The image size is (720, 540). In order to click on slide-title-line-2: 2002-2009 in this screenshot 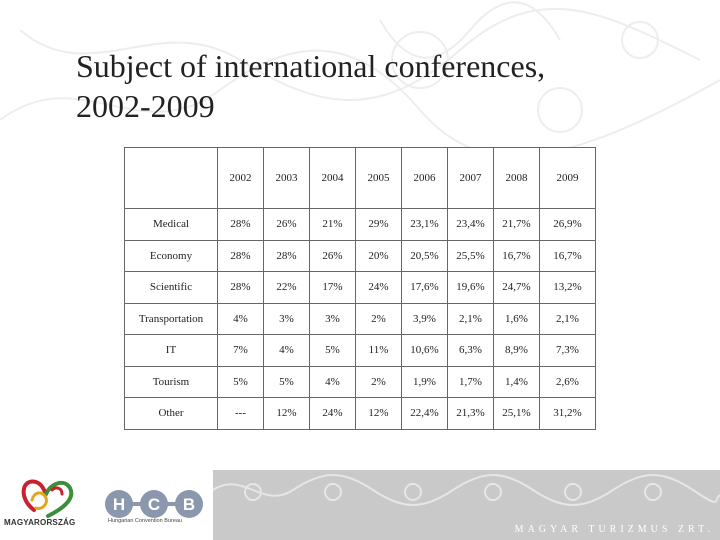, I will do `click(145, 106)`.